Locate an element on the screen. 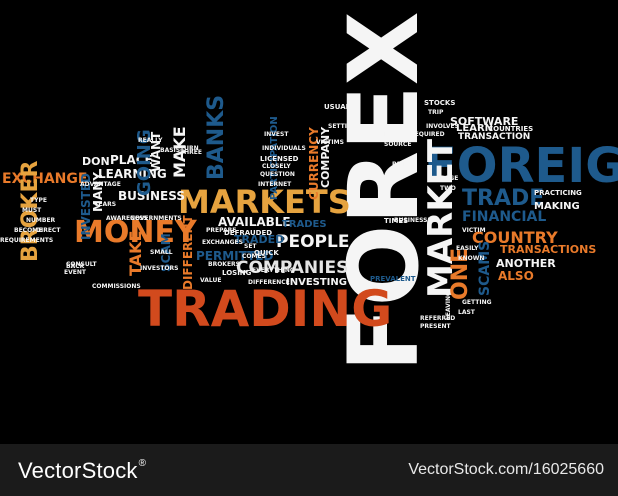 The width and height of the screenshot is (618, 496). word-scams: SCAMS is located at coordinates (485, 268).